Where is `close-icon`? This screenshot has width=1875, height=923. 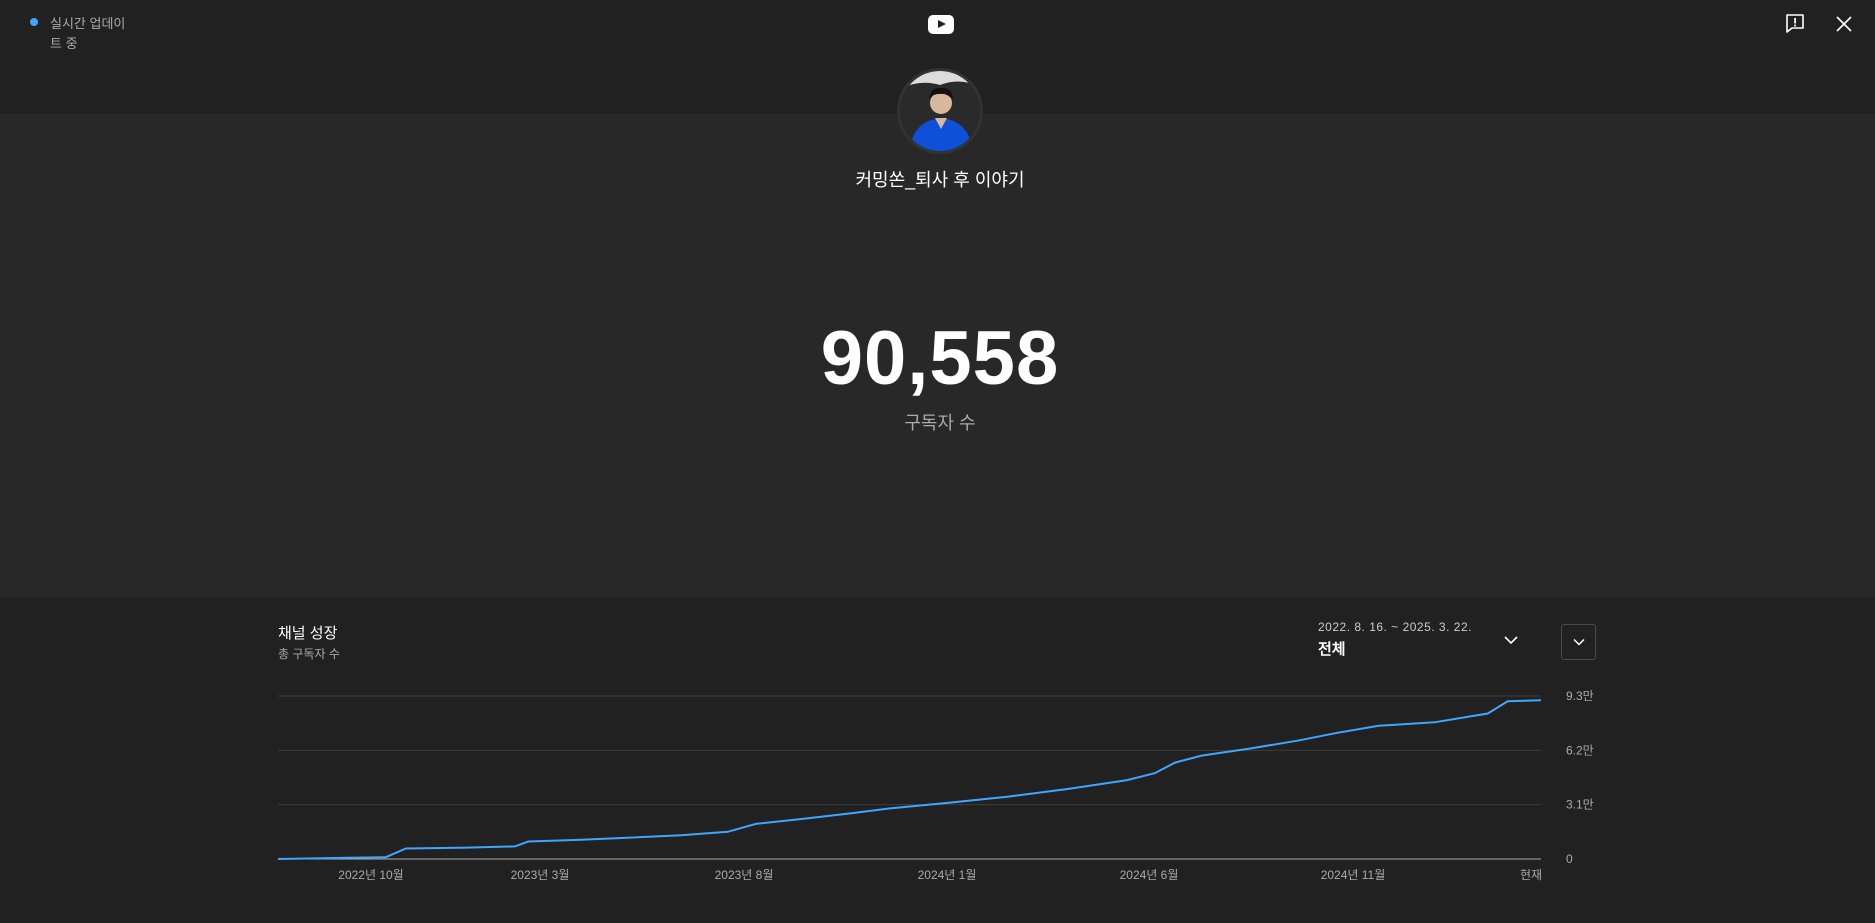 close-icon is located at coordinates (1844, 24).